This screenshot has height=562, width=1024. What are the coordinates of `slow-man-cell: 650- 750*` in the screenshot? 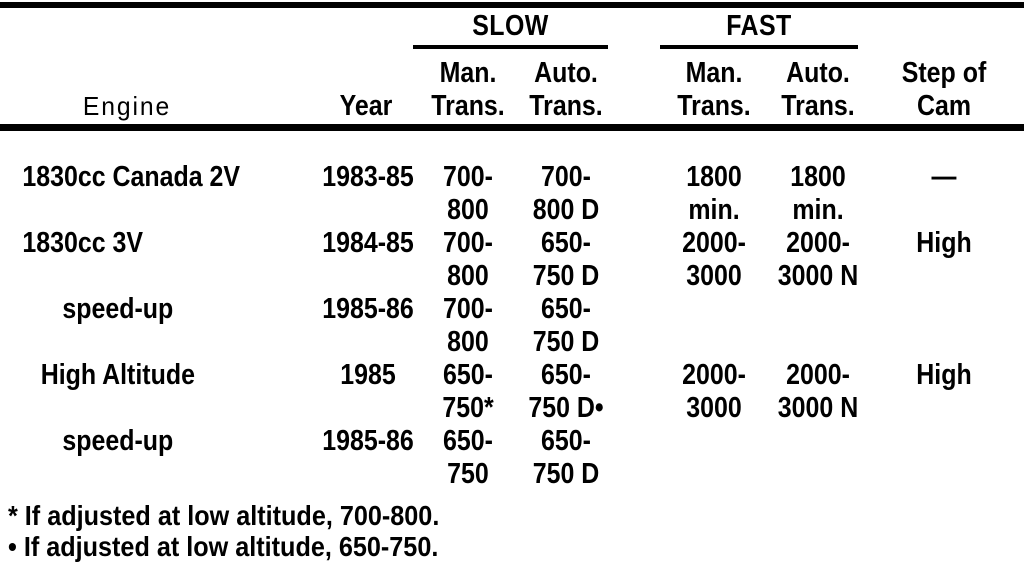 It's located at (468, 391).